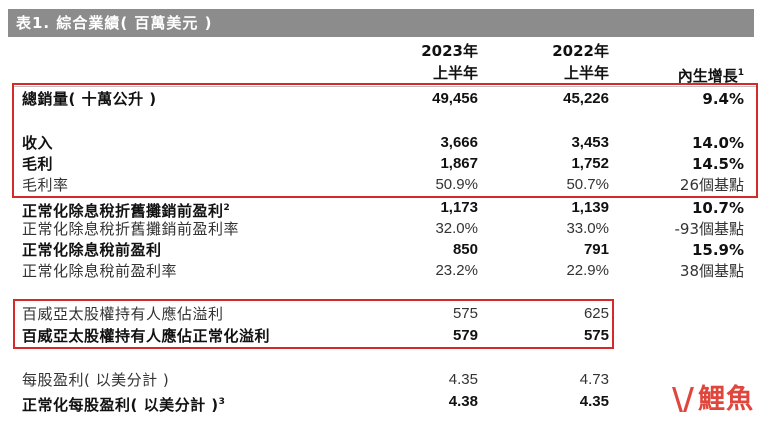 The height and width of the screenshot is (426, 769). What do you see at coordinates (740, 73) in the screenshot?
I see `col-growth-note: 1` at bounding box center [740, 73].